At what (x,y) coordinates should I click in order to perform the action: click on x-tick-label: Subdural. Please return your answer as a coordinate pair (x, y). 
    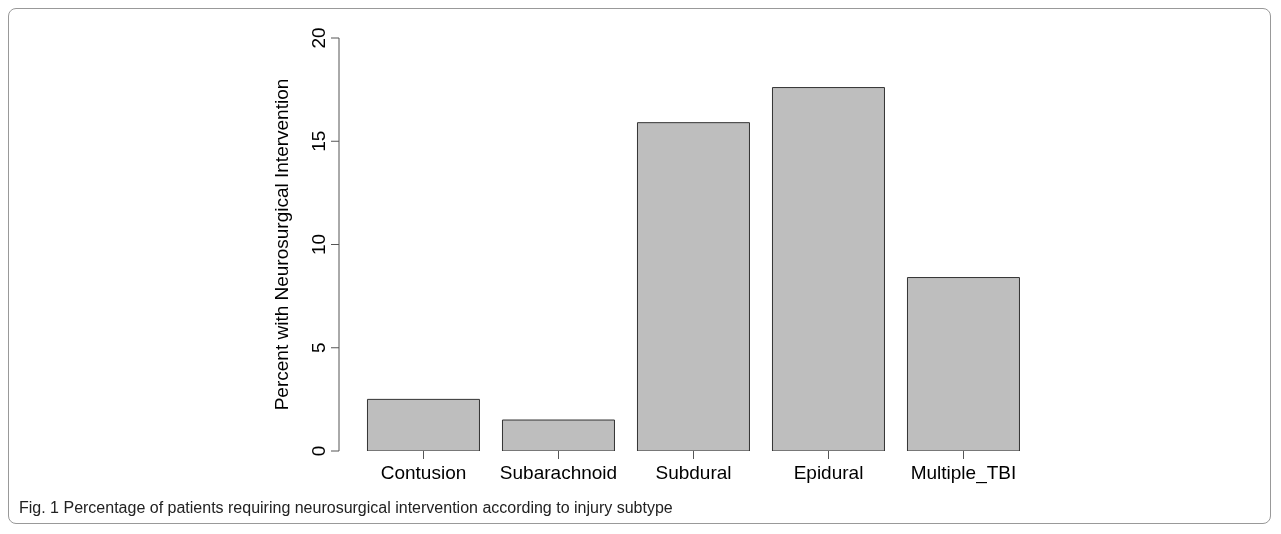
    Looking at the image, I should click on (693, 472).